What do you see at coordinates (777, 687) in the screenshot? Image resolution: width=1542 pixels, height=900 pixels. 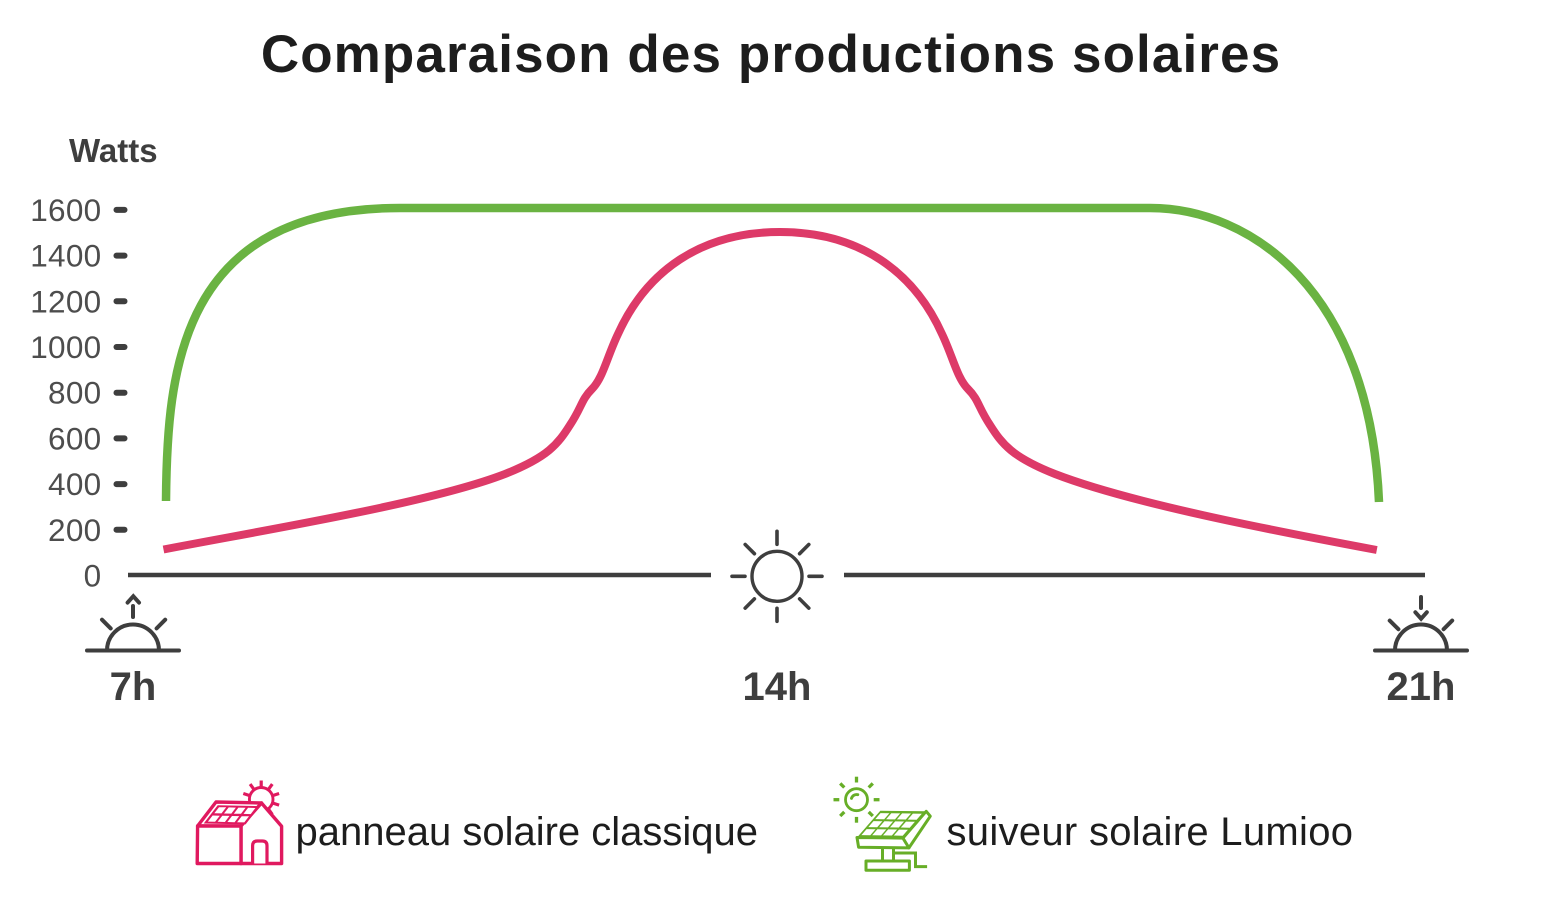 I see `svg-text: 14h` at bounding box center [777, 687].